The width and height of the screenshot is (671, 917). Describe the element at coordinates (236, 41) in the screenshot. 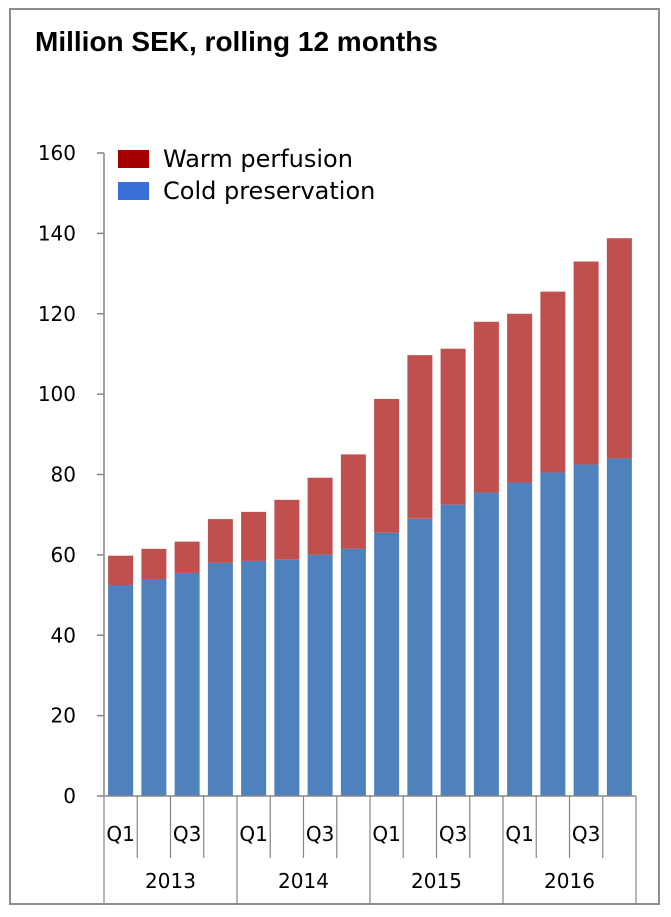

I see `chart-title: Million SEK, rolling 12 months` at that location.